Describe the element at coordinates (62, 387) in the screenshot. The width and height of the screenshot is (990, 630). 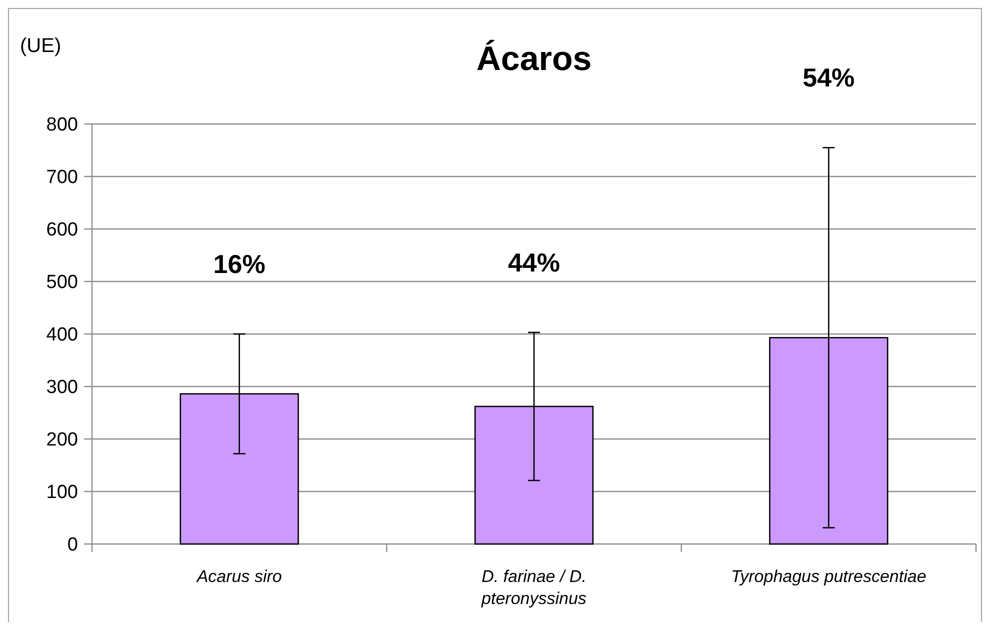
I see `y-tick-label: 300` at that location.